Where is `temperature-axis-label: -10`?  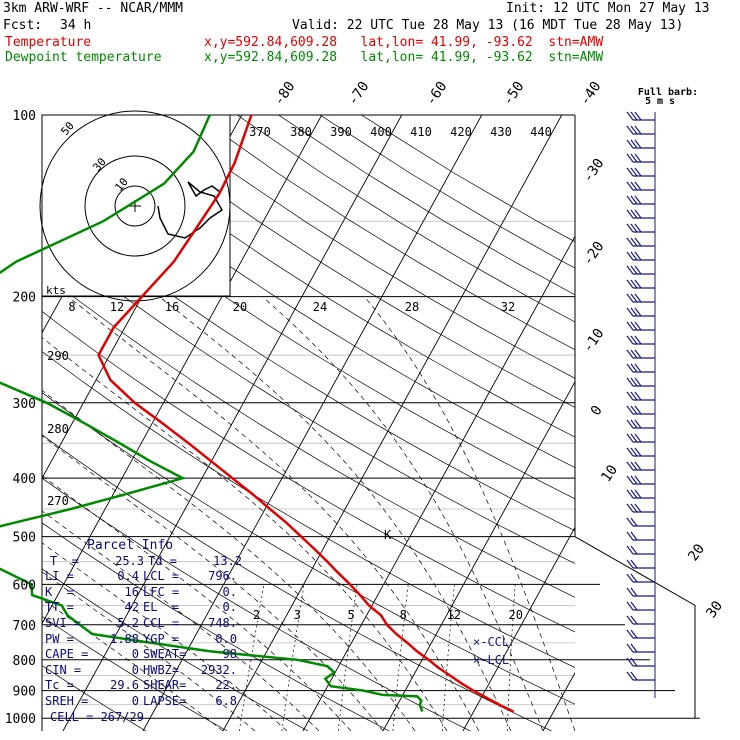 temperature-axis-label: -10 is located at coordinates (594, 341).